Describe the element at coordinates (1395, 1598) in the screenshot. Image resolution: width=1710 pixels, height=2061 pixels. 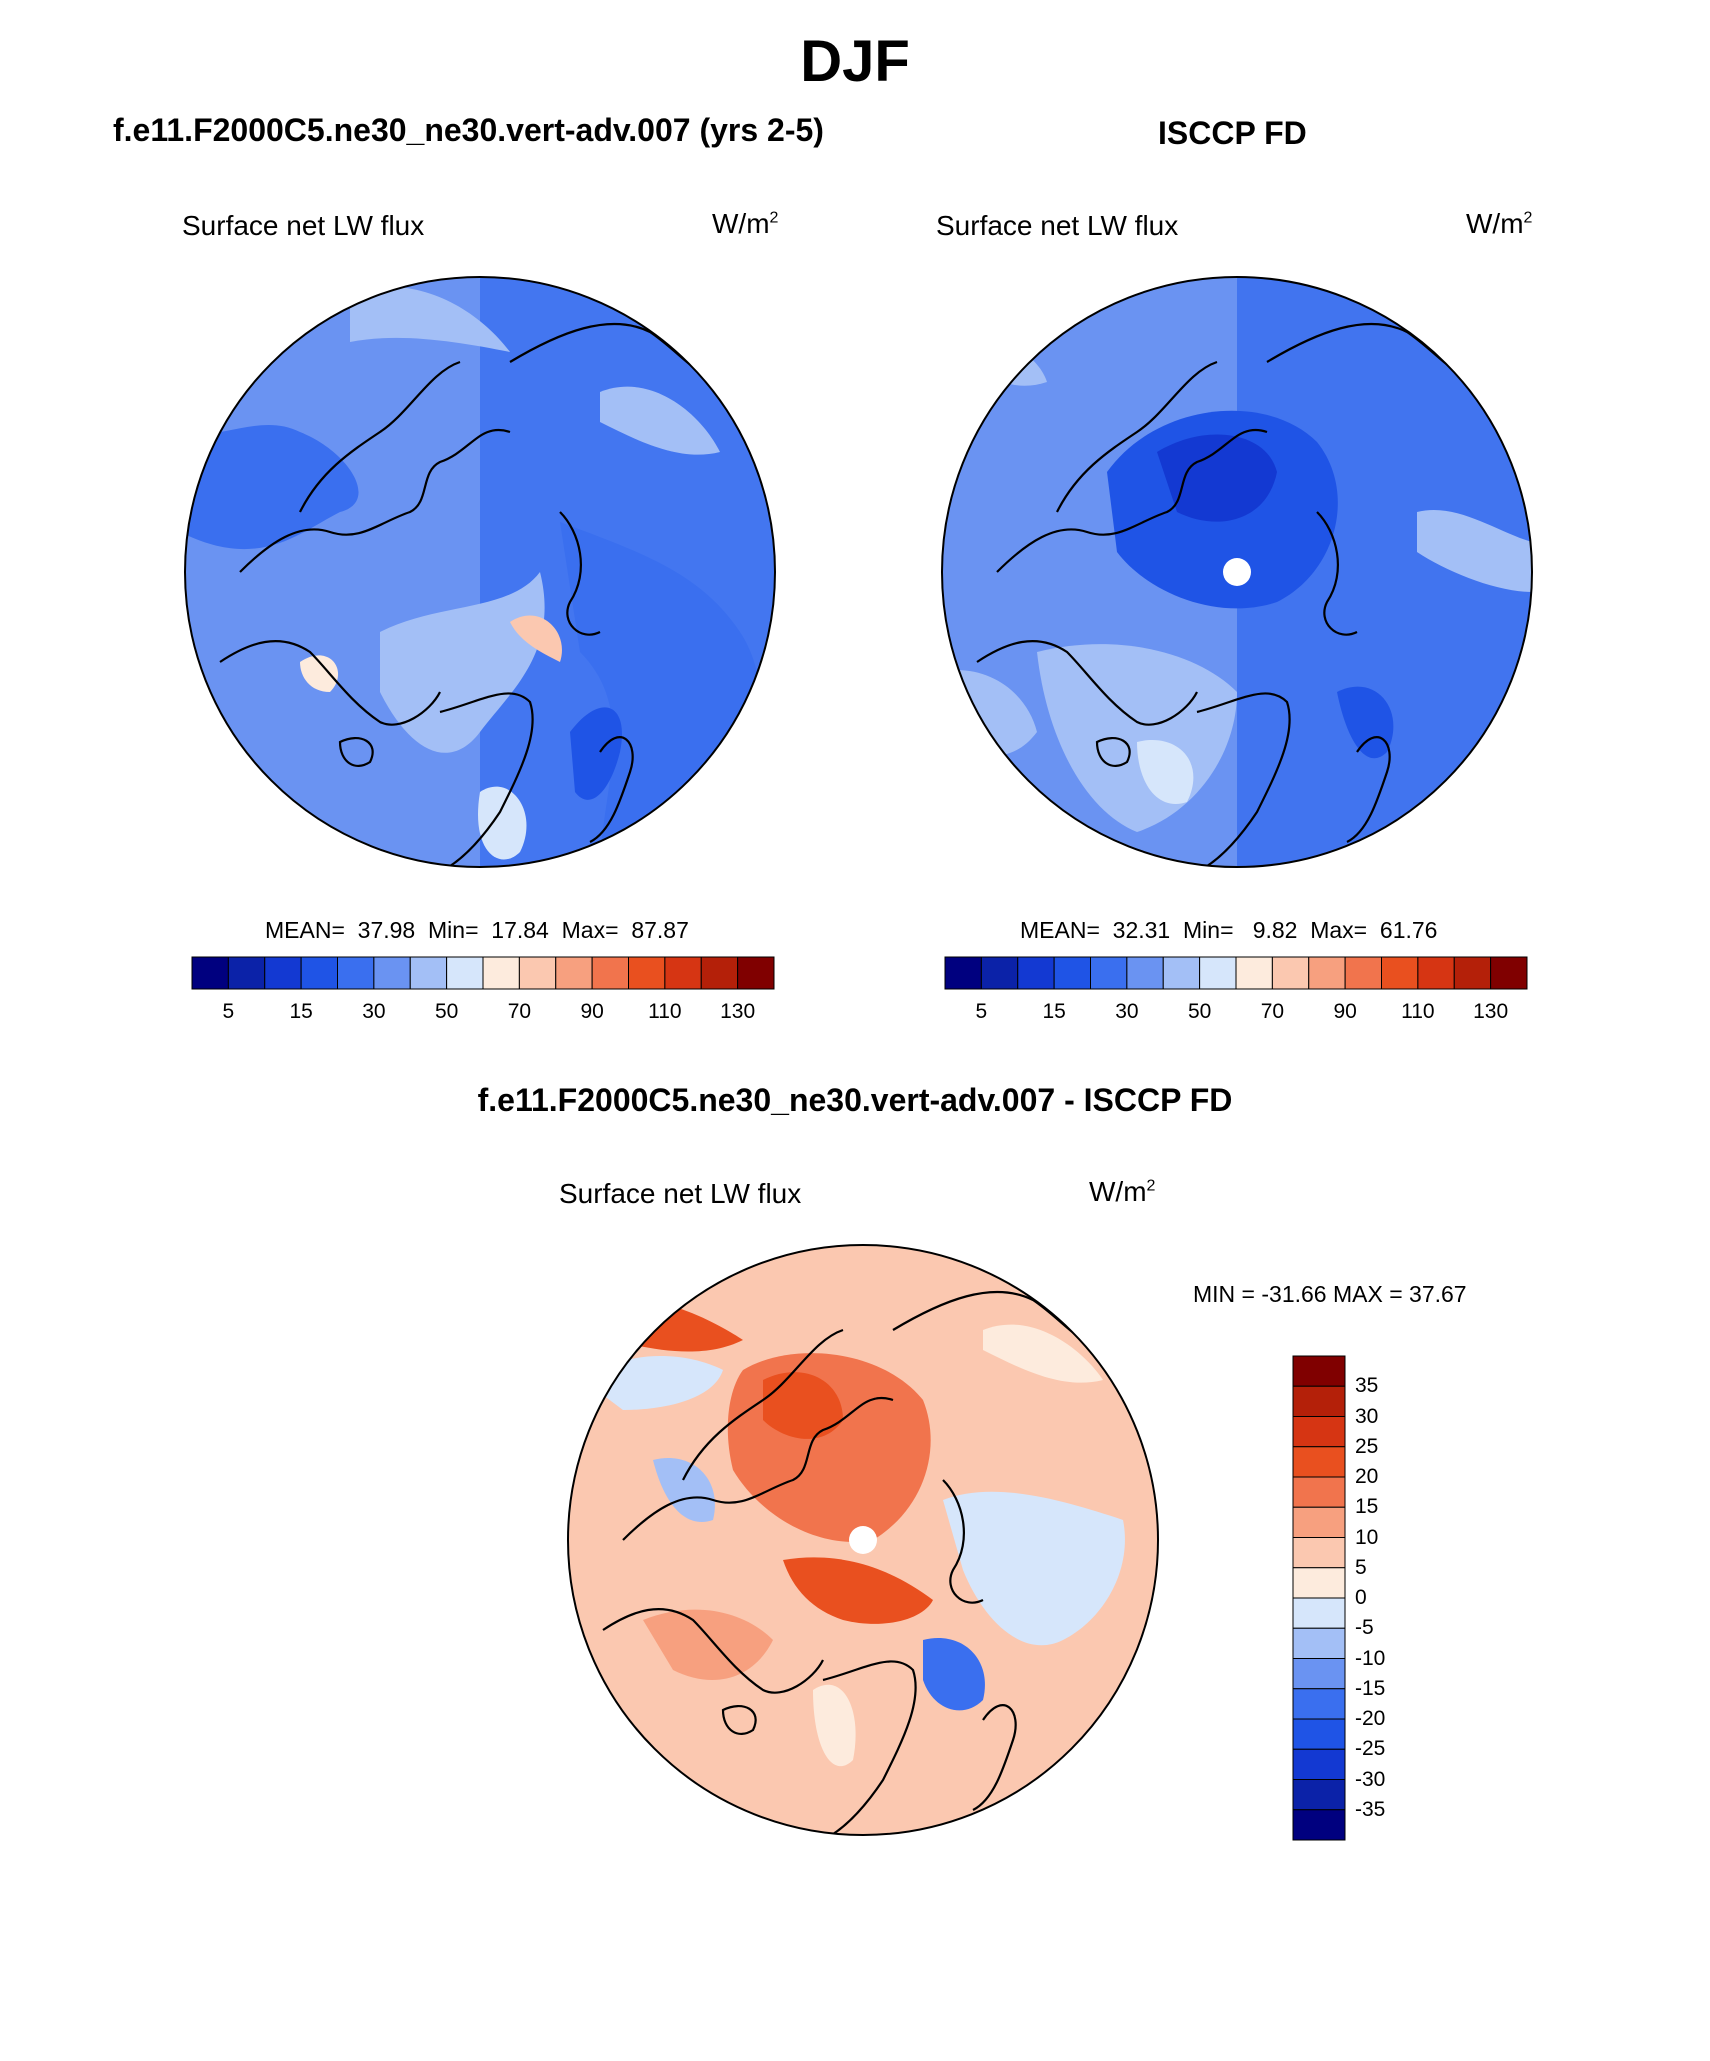
I see `diff-colorbar-ticks: 35 30 25 20 15 10 5 0 -5 -10 -15 -20 -25 -30 -35` at that location.